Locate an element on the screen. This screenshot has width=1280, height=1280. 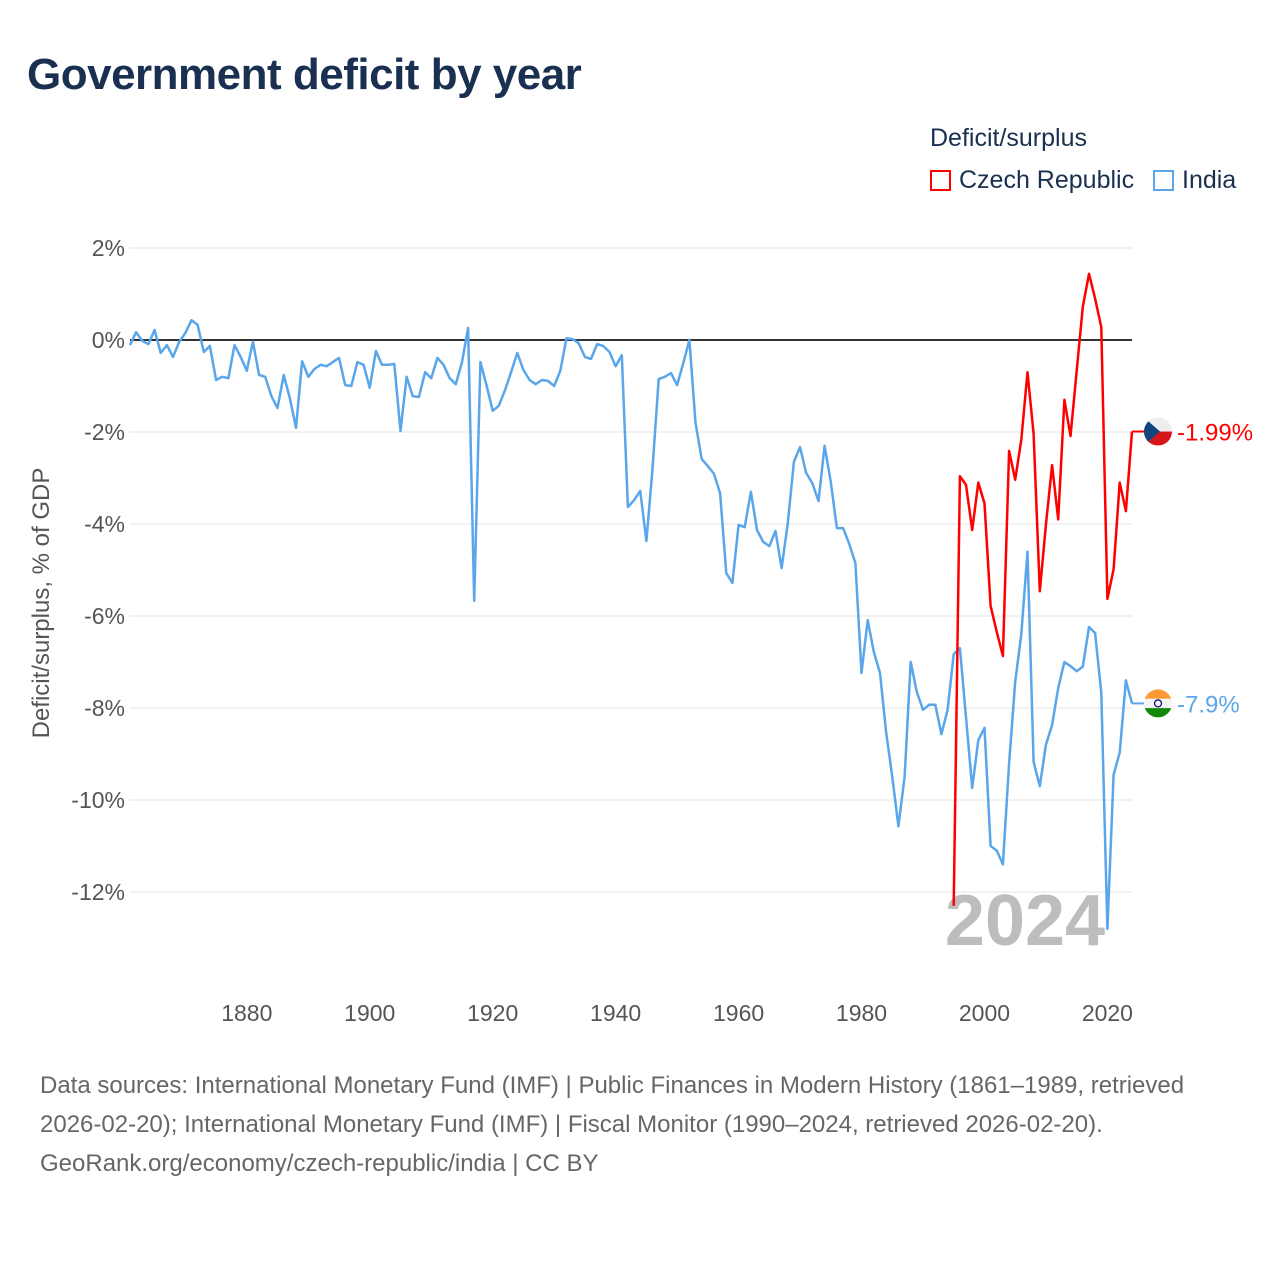
y-tick-label: -4% is located at coordinates (104, 524).